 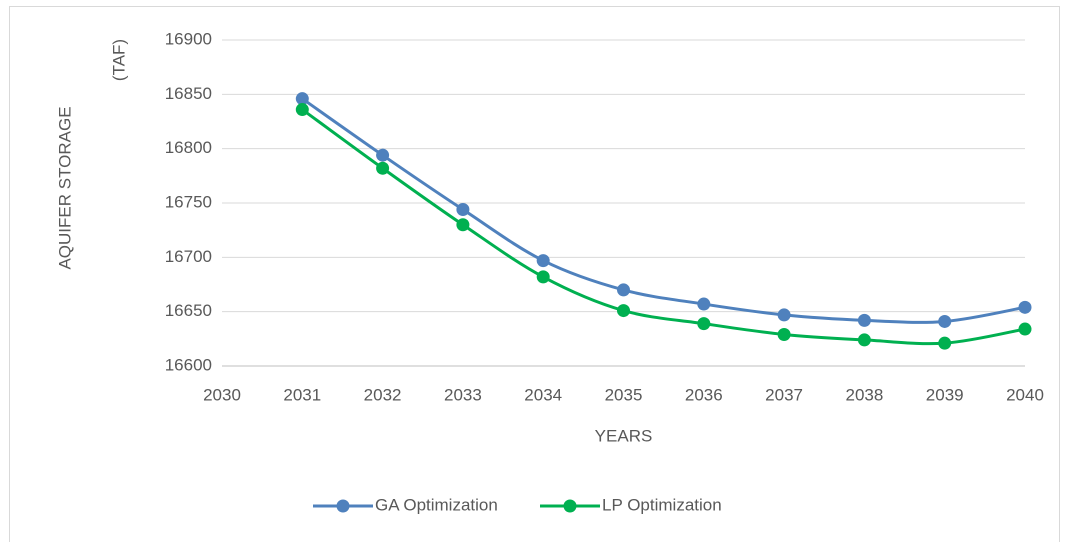 What do you see at coordinates (624, 394) in the screenshot?
I see `x-tick-label: 2035` at bounding box center [624, 394].